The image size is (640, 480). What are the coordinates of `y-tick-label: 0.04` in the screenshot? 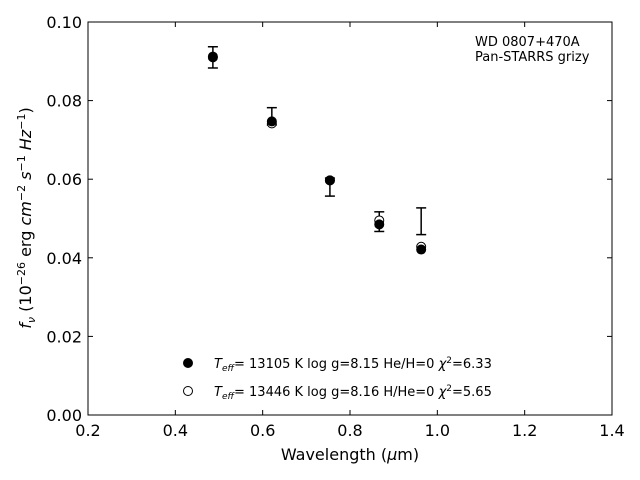 It's located at (64, 258).